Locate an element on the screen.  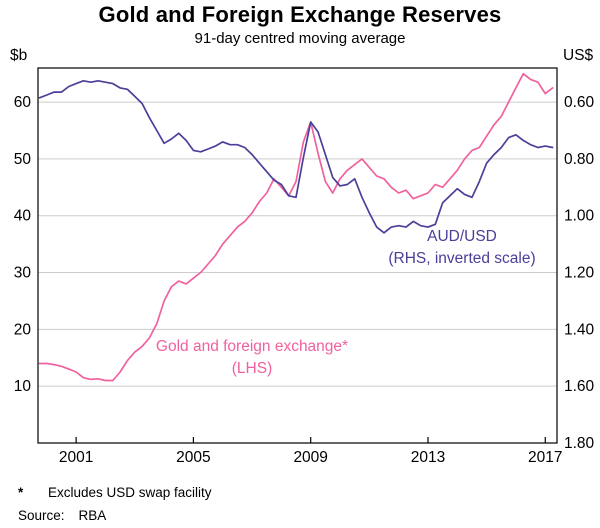
x-axis-tick-label: 2001 is located at coordinates (76, 457).